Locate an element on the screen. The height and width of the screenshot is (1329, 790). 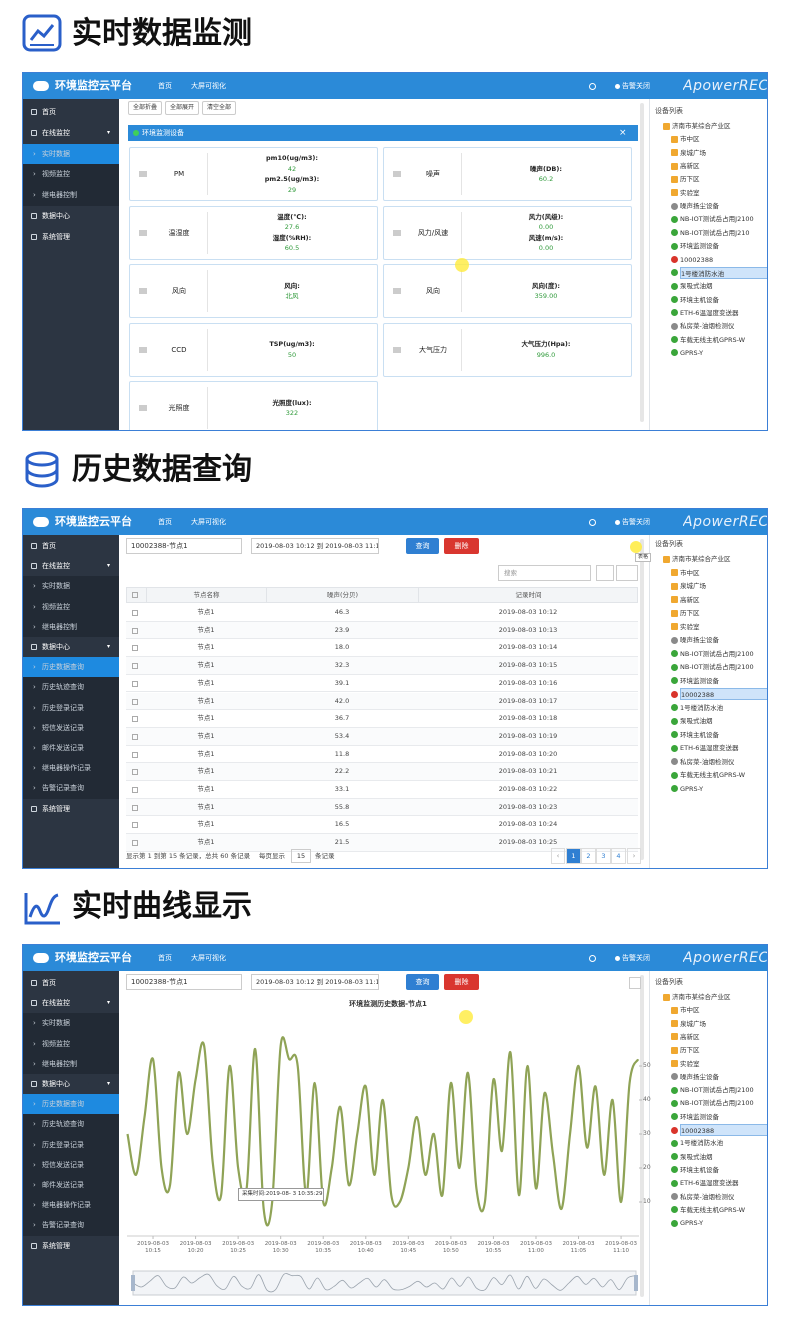
tree-folder: 市中区 is located at coordinates (690, 139).